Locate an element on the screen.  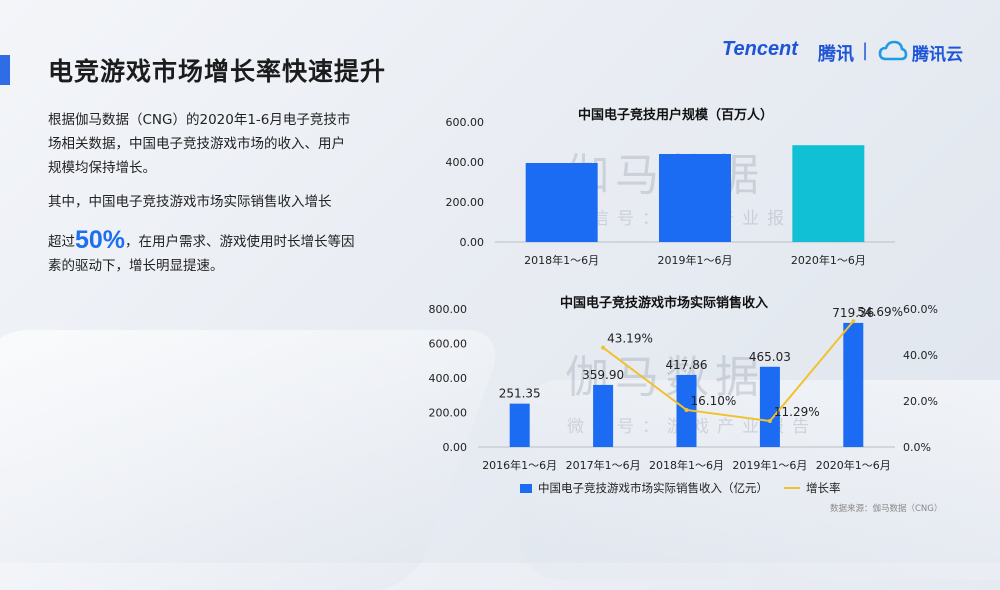
y-right-tick-label: 0.0% is located at coordinates (917, 447).